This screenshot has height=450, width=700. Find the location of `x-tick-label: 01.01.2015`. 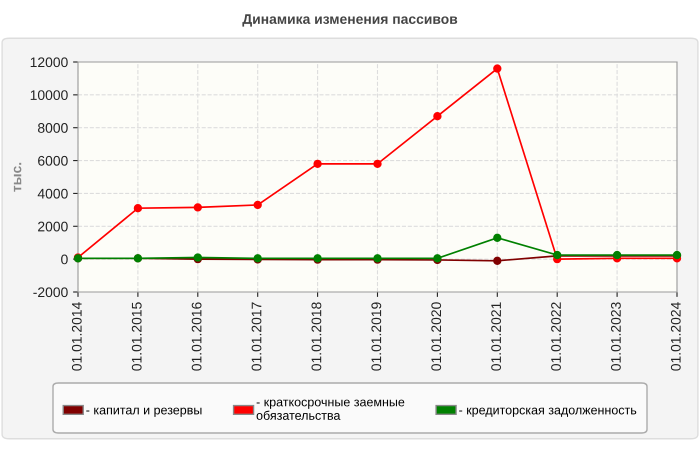

x-tick-label: 01.01.2015 is located at coordinates (137, 336).